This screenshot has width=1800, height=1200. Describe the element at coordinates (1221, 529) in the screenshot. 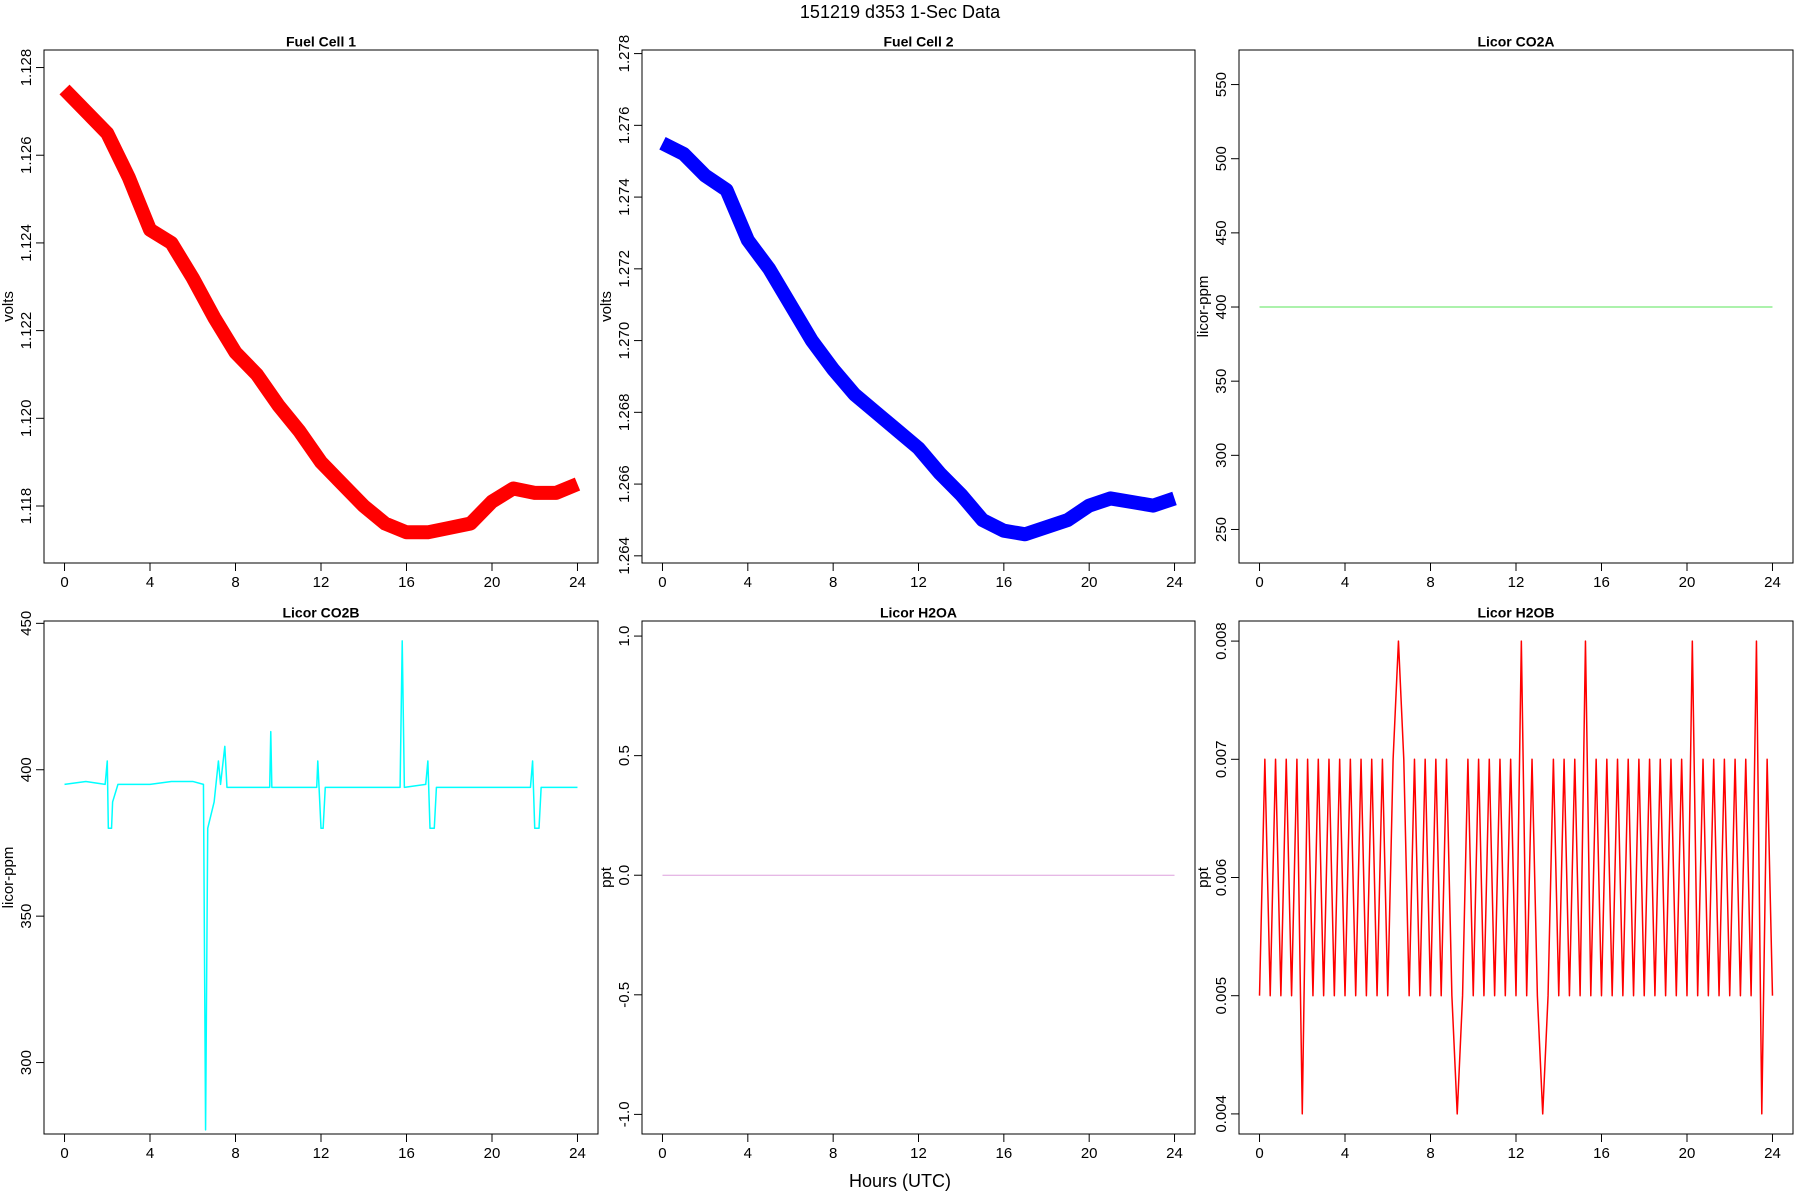

I see `y-tick-label: 250` at that location.